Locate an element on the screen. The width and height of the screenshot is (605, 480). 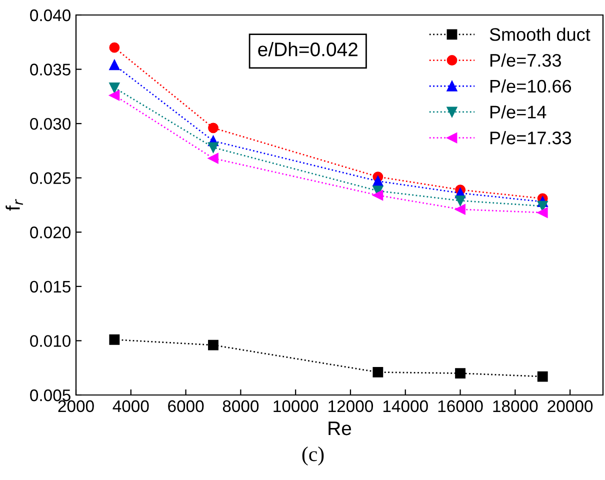
x-tick-label: 18000 is located at coordinates (515, 406).